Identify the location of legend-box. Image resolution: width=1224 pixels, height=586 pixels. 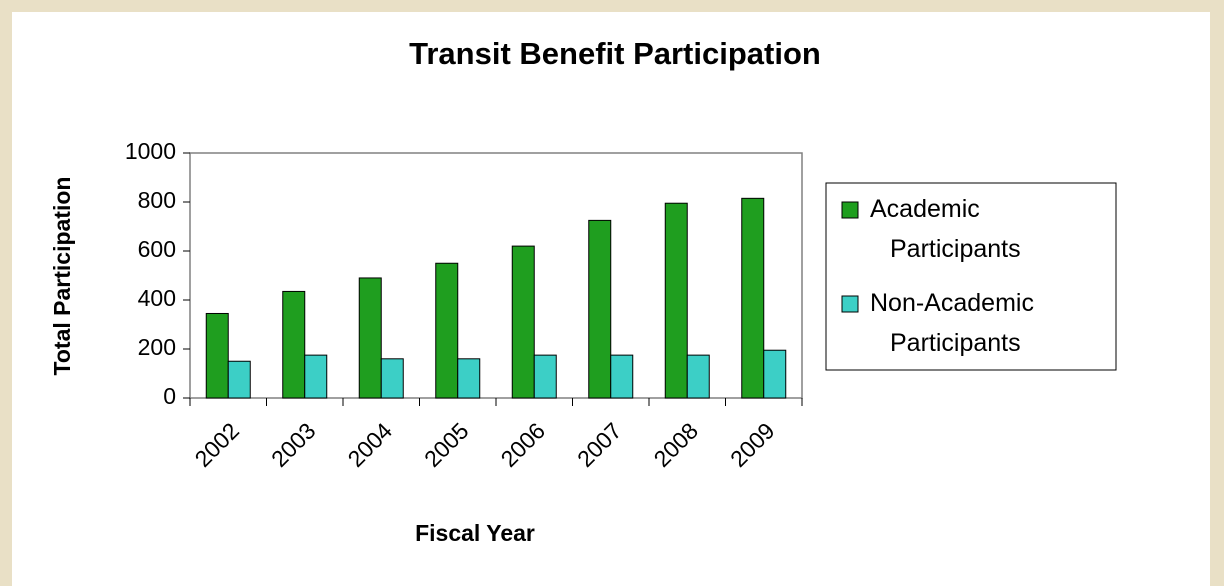
(971, 276).